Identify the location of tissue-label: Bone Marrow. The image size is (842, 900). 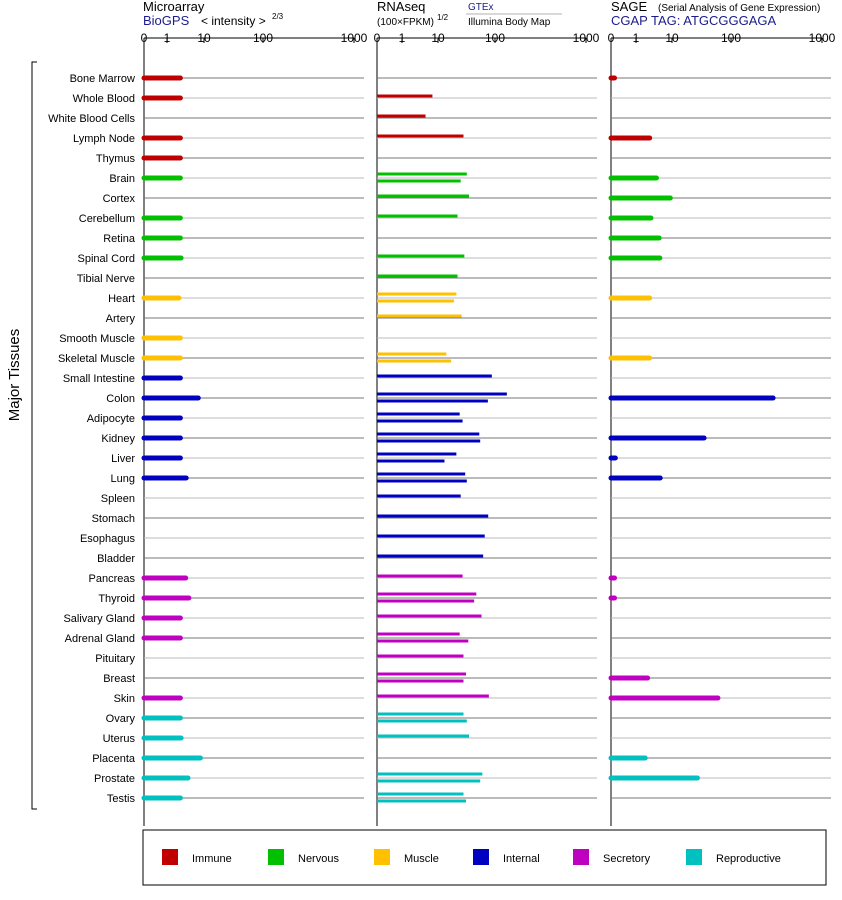
(102, 79).